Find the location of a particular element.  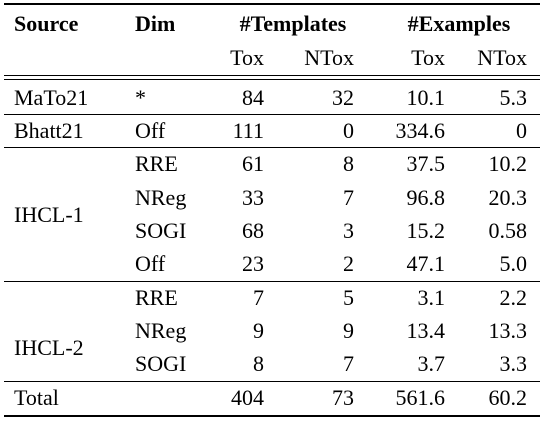

row-examples-ntox: 3.3 is located at coordinates (513, 363).